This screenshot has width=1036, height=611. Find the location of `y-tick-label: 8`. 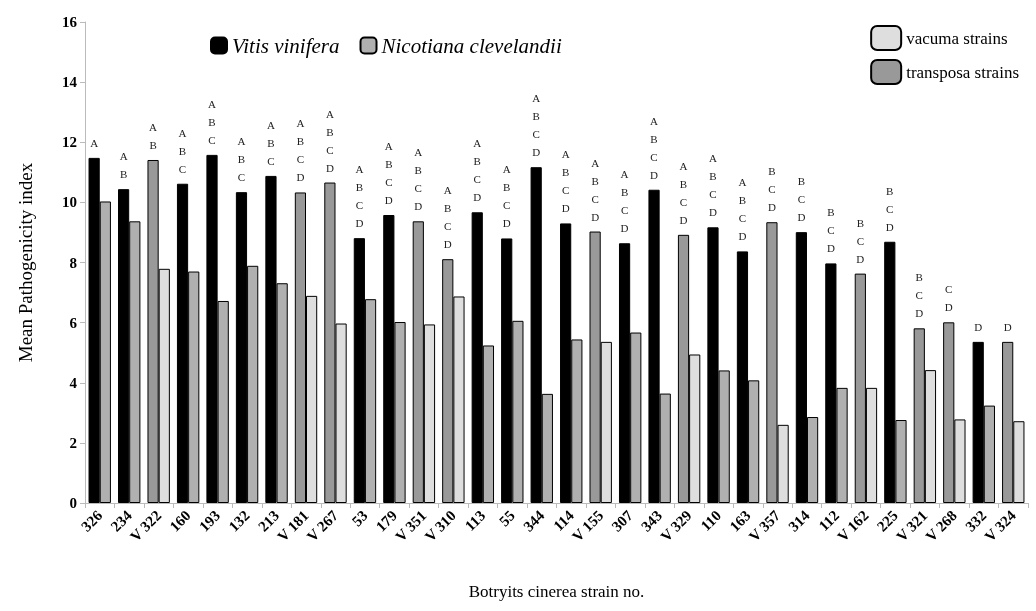

y-tick-label: 8 is located at coordinates (73, 262).